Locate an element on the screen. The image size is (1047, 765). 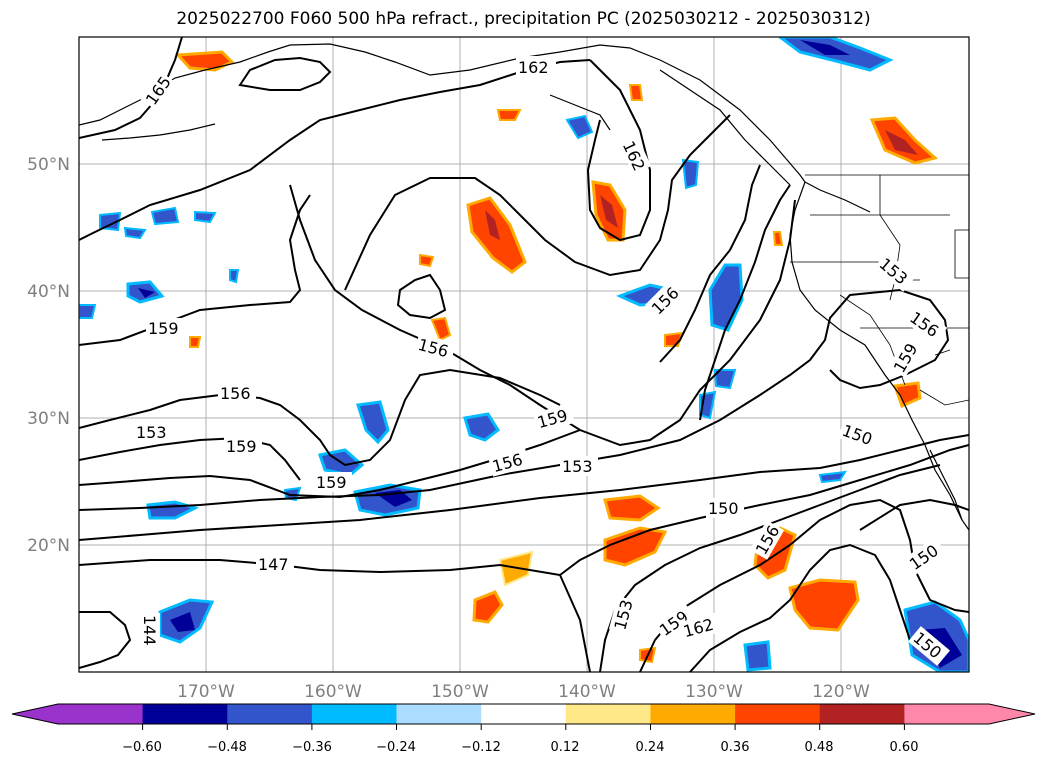
lat-label: 40°N is located at coordinates (48, 292).